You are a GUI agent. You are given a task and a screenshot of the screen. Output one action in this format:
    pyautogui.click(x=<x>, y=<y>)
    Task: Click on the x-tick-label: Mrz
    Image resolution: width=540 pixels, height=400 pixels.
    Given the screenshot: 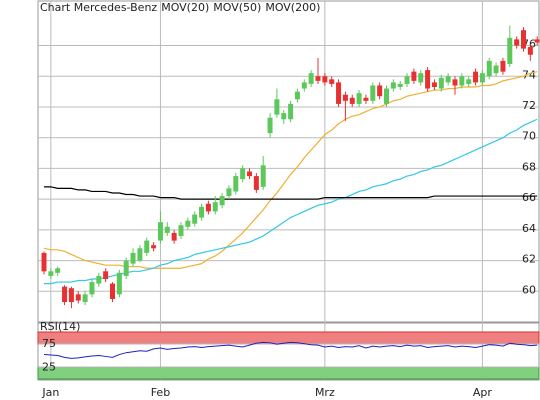 What is the action you would take?
    pyautogui.click(x=325, y=392)
    